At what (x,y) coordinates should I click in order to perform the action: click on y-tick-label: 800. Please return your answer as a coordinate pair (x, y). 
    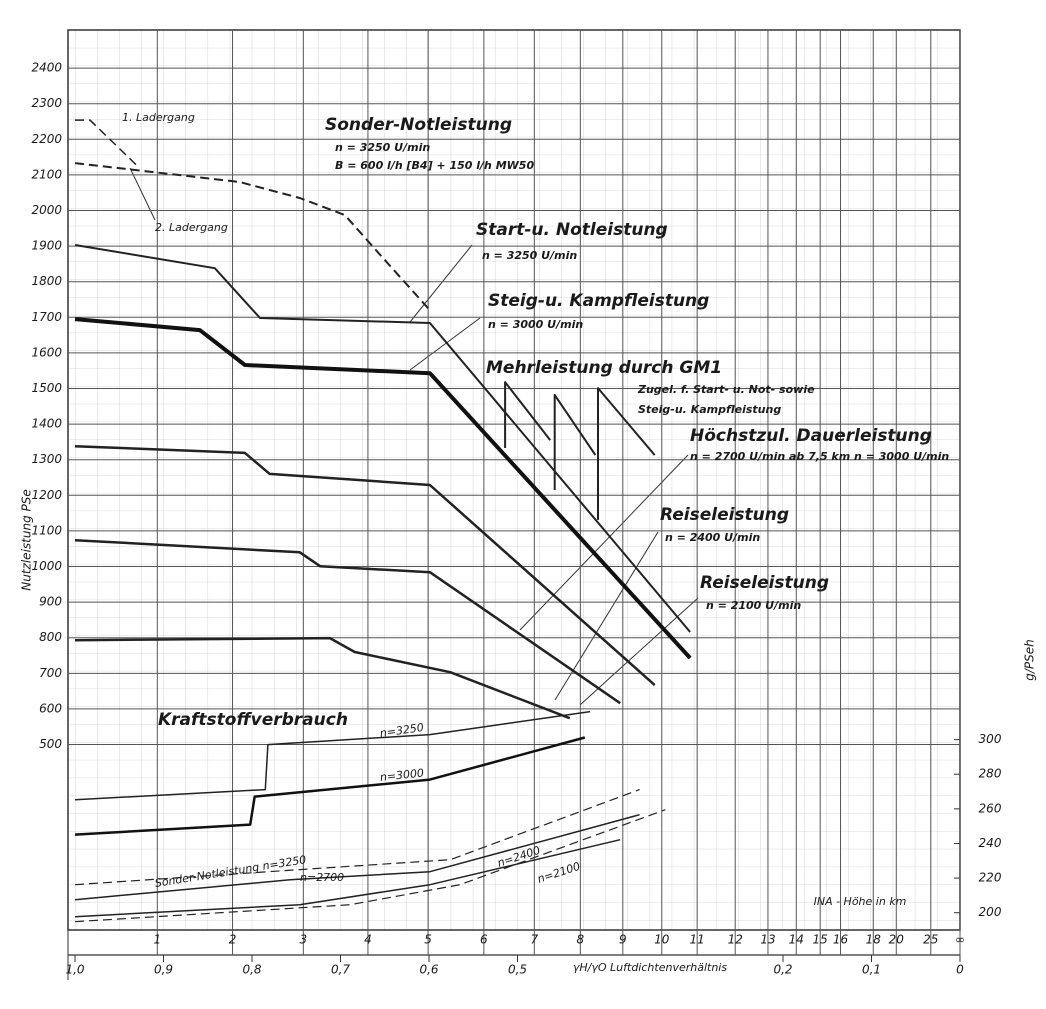
    Looking at the image, I should click on (50, 637).